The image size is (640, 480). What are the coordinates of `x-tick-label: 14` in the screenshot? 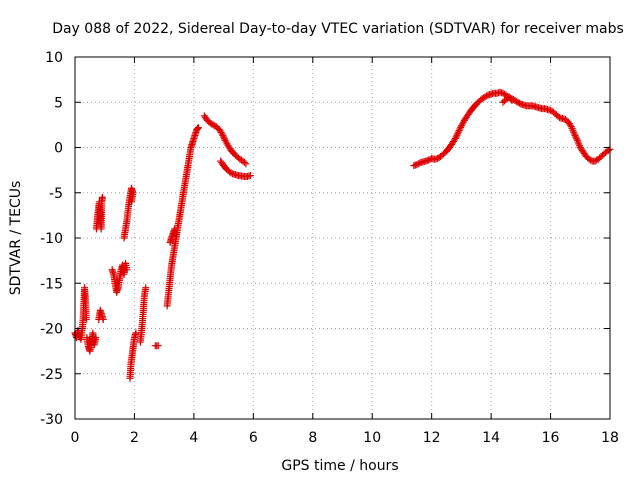 It's located at (491, 438).